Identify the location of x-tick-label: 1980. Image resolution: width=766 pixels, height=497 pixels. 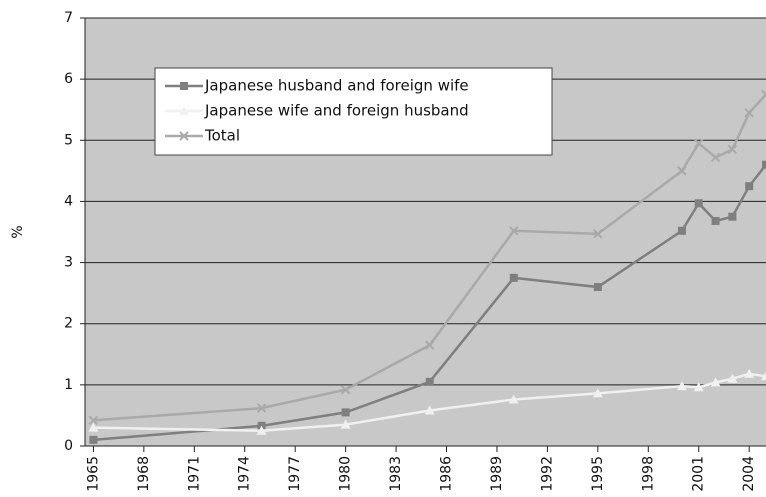
(346, 474).